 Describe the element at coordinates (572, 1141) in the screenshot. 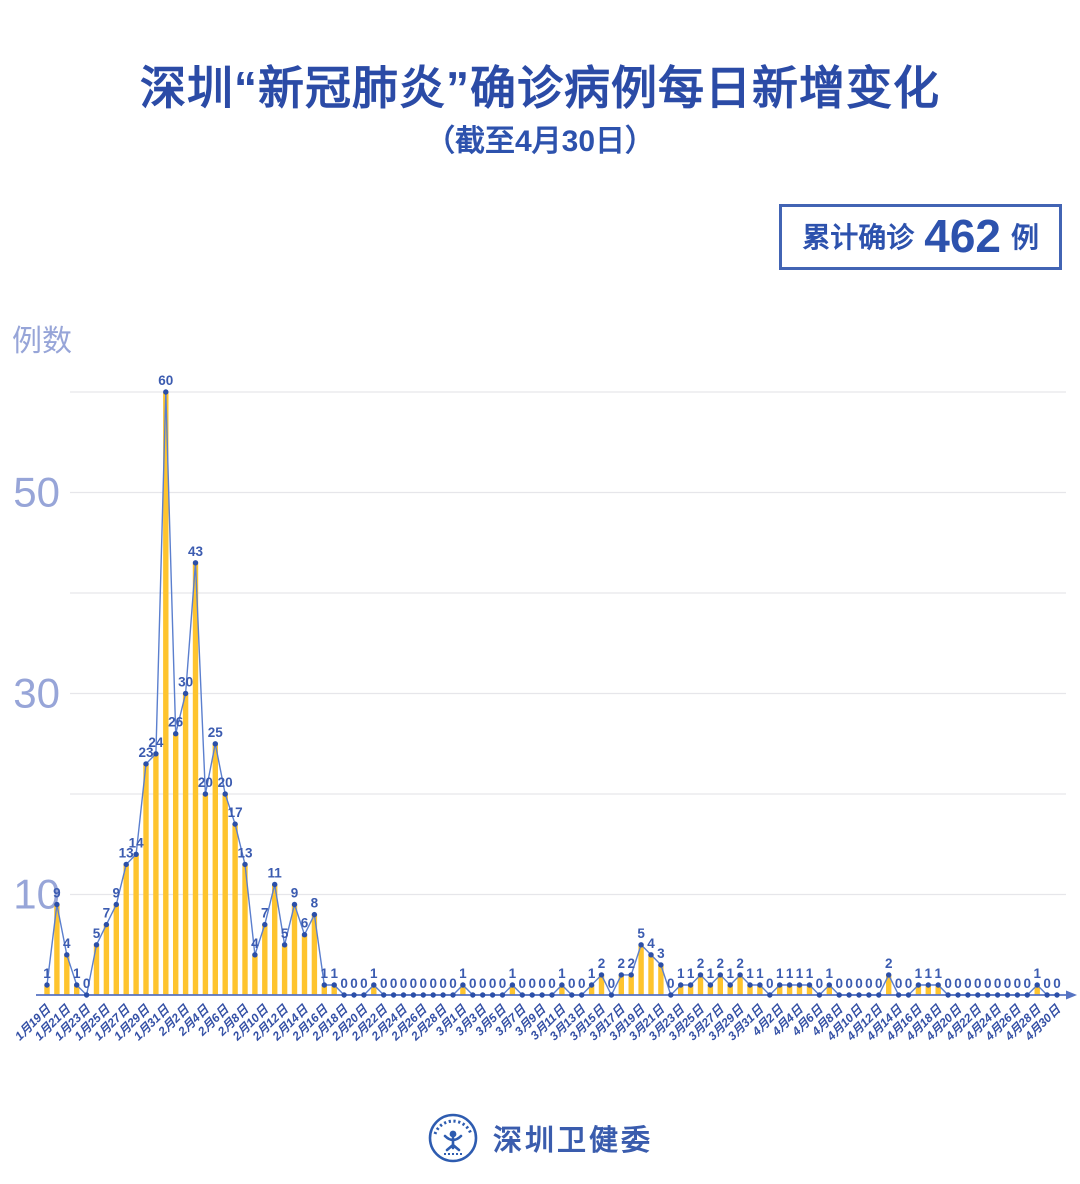

I see `footer-org-name: 深圳卫健委` at that location.